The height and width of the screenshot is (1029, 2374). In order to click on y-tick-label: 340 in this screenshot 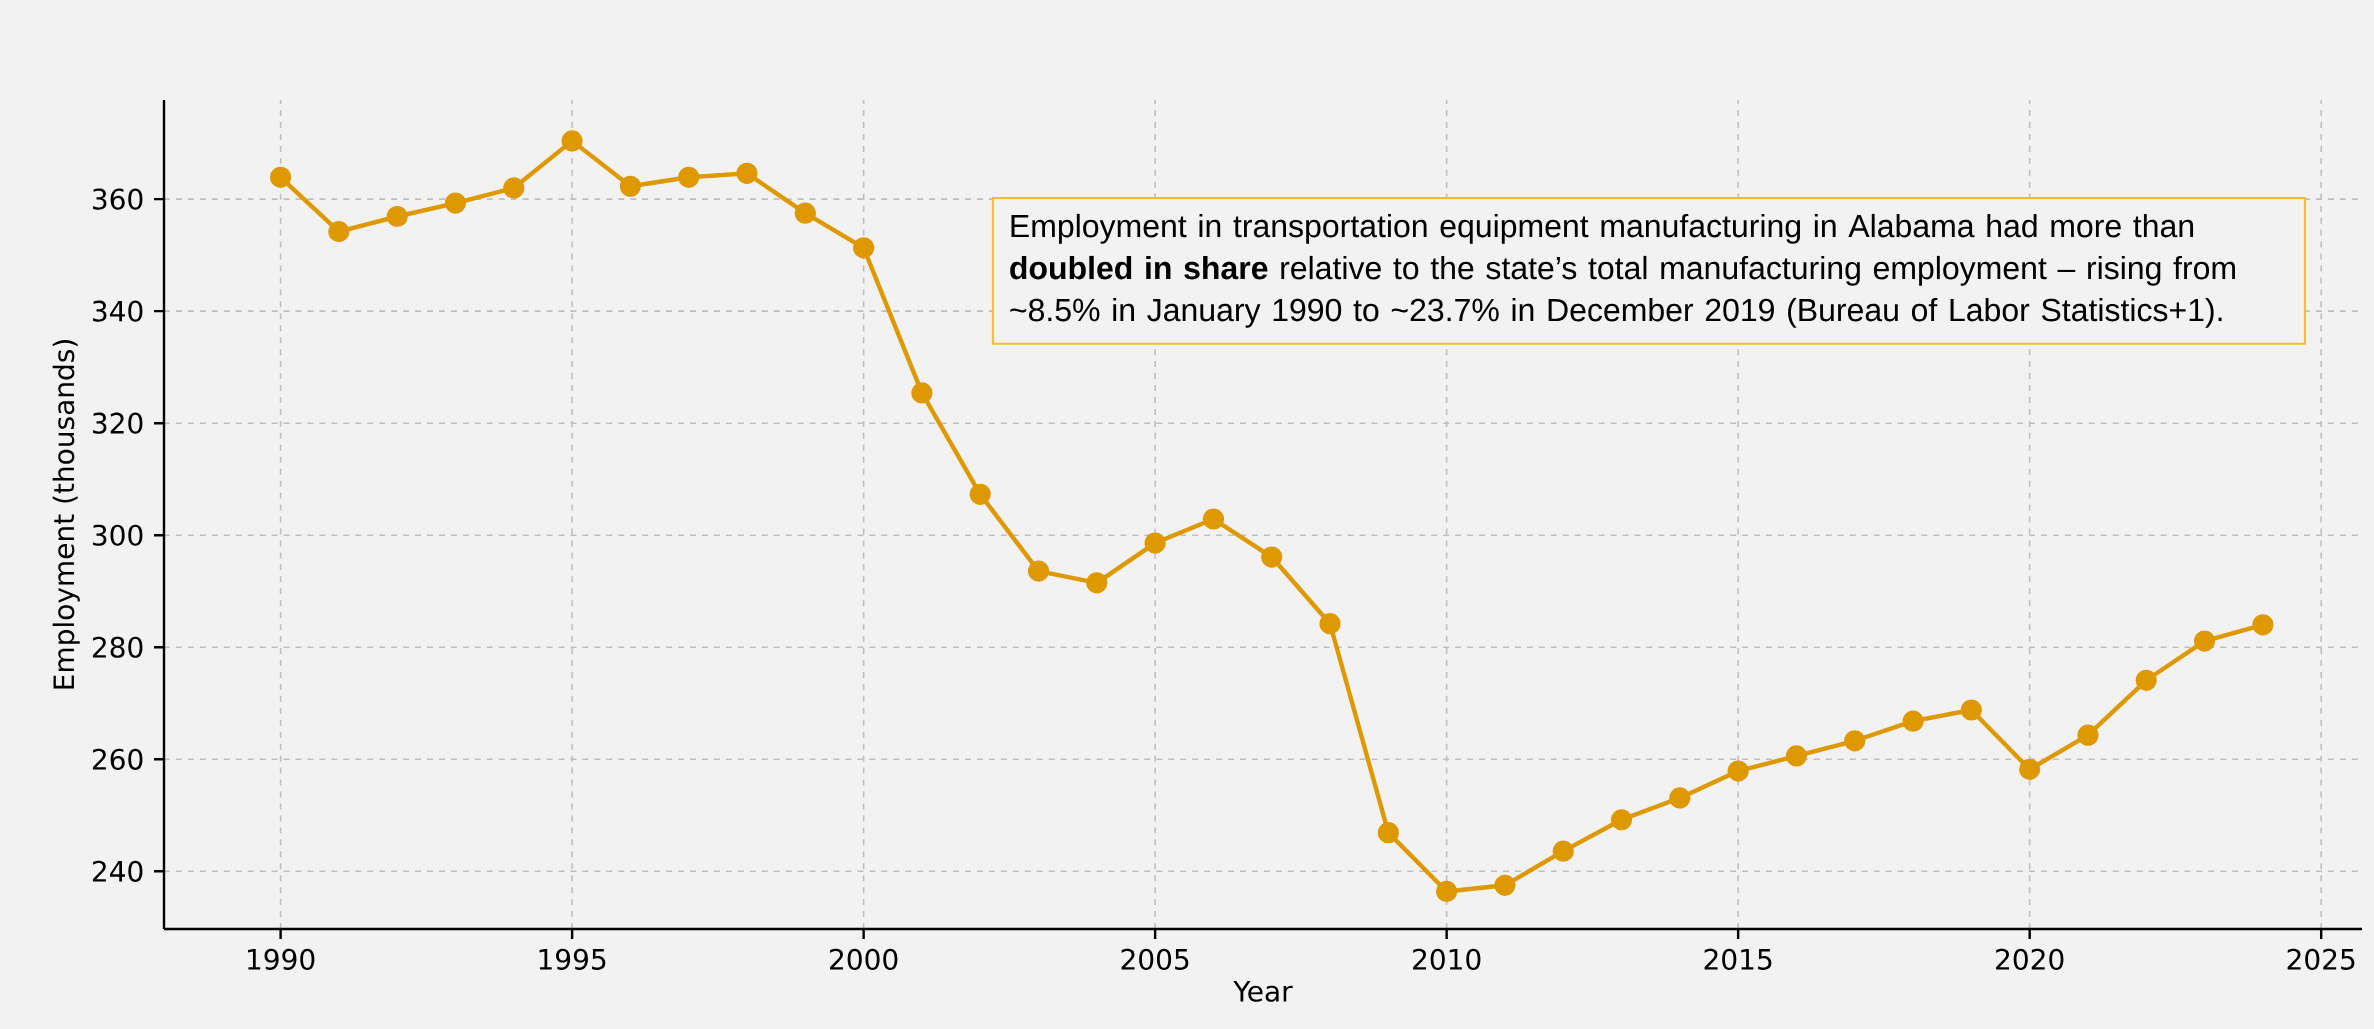, I will do `click(117, 311)`.